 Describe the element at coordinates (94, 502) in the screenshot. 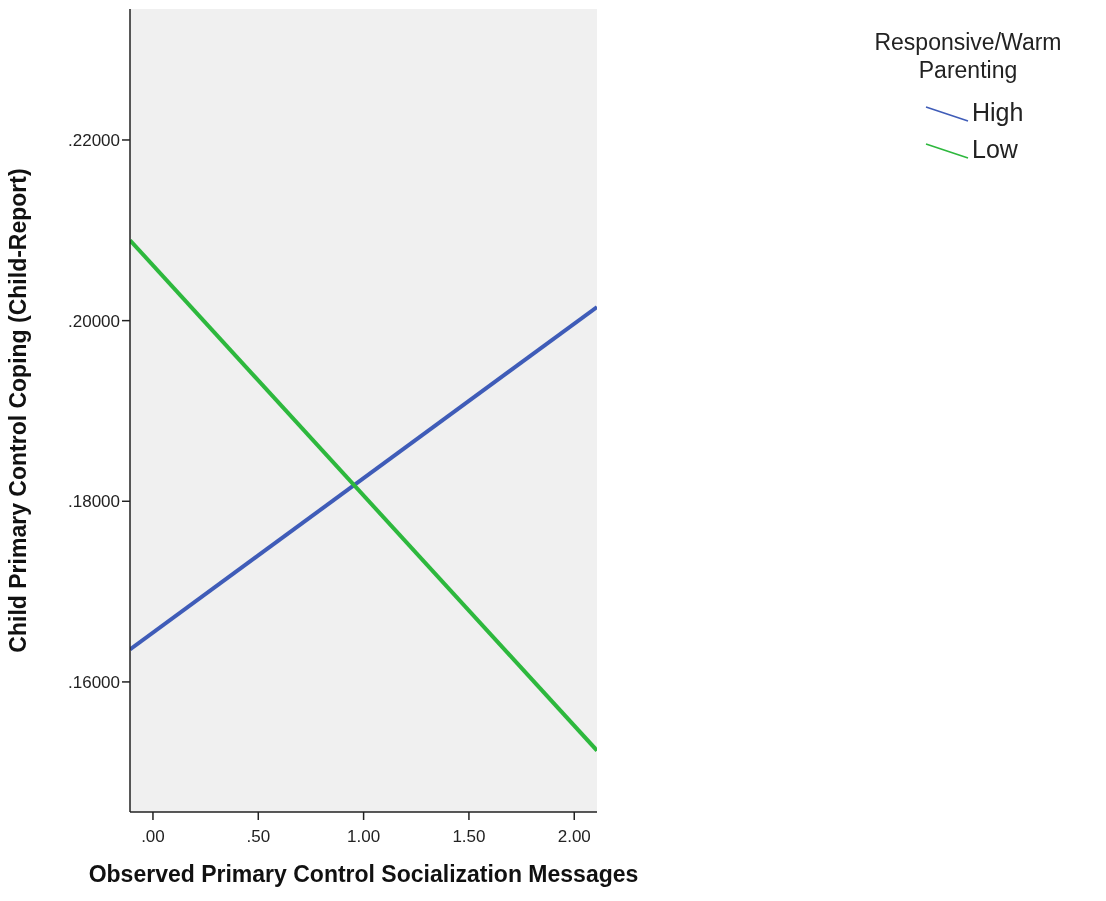

I see `y-tick-label: .18000` at that location.